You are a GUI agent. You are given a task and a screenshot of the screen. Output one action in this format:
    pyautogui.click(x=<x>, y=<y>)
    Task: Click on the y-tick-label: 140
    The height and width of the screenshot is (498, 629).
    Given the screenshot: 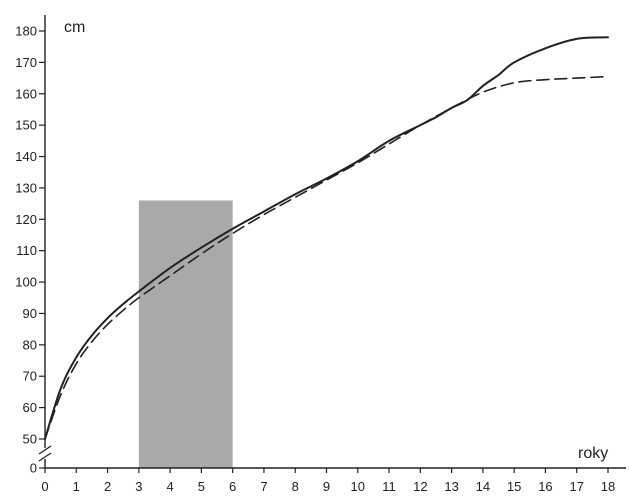 What is the action you would take?
    pyautogui.click(x=26, y=156)
    